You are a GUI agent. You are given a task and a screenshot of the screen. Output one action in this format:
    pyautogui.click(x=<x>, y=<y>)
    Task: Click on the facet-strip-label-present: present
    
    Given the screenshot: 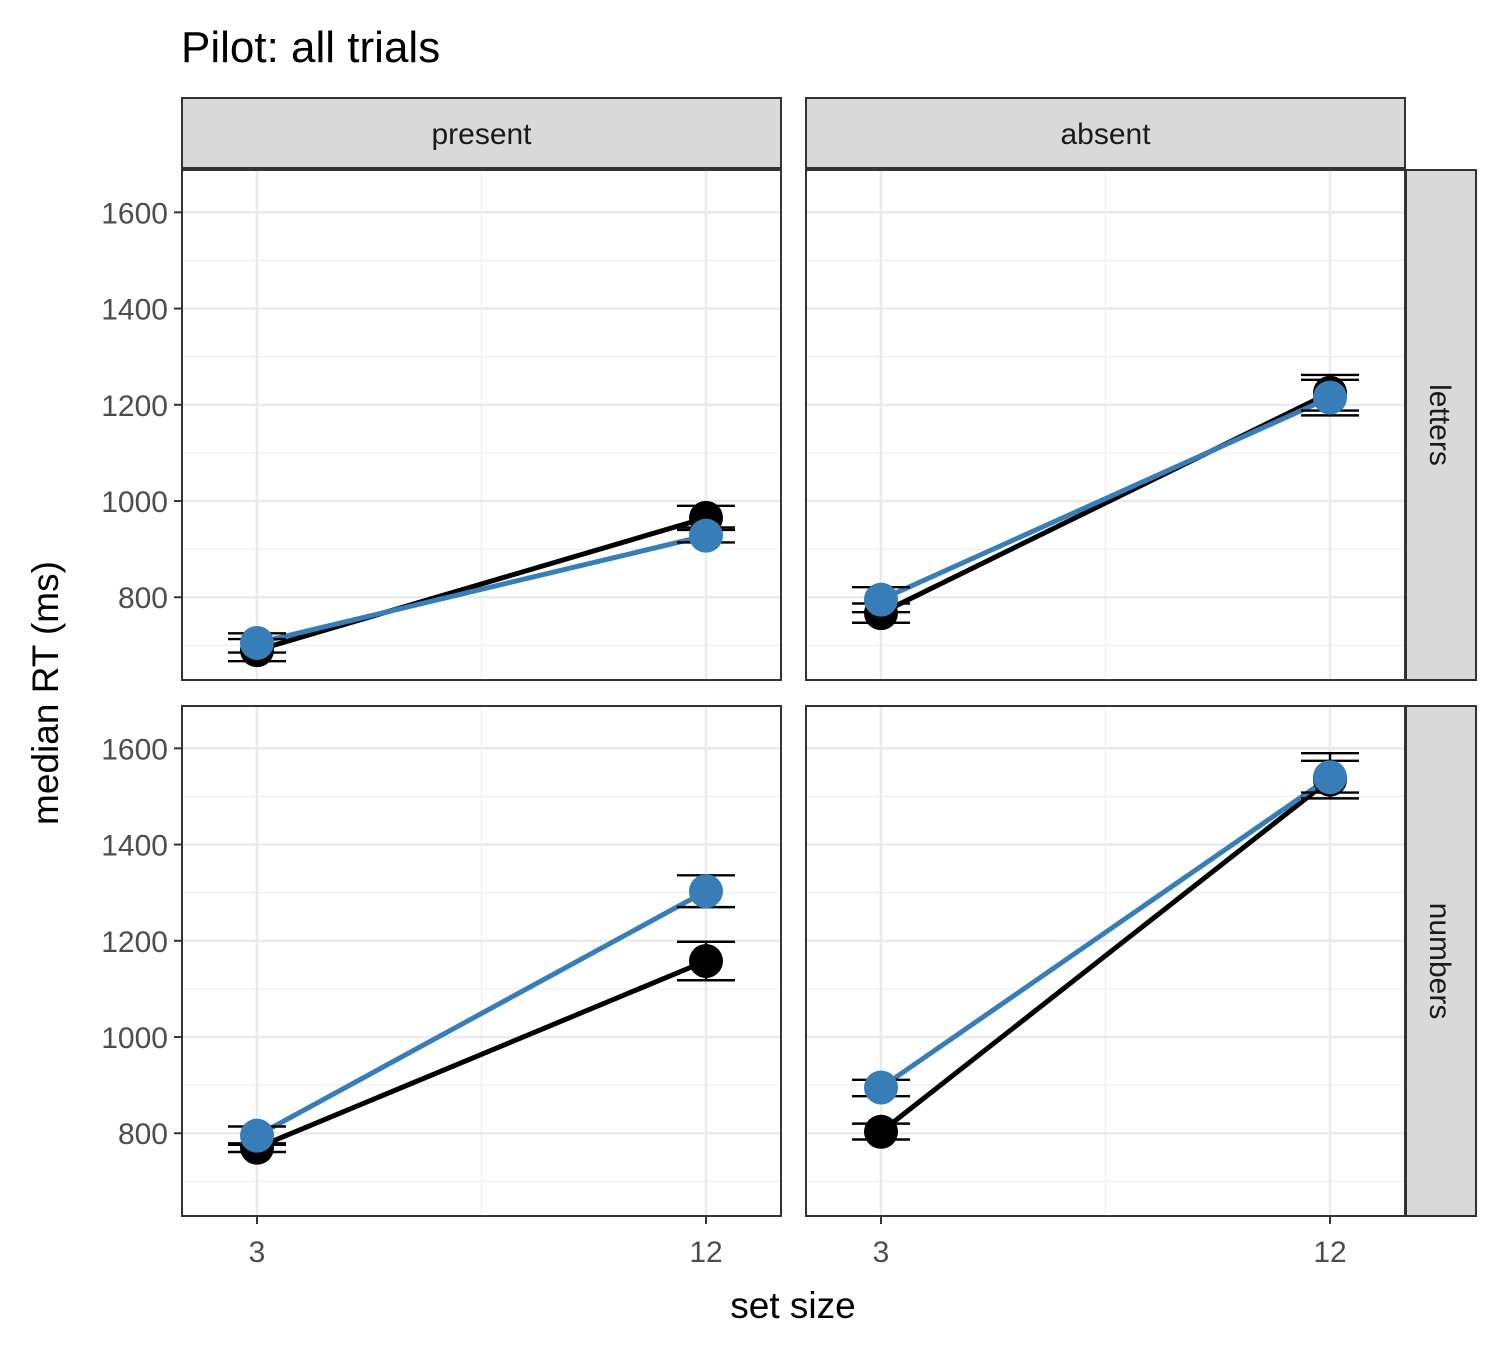 What is the action you would take?
    pyautogui.click(x=481, y=134)
    